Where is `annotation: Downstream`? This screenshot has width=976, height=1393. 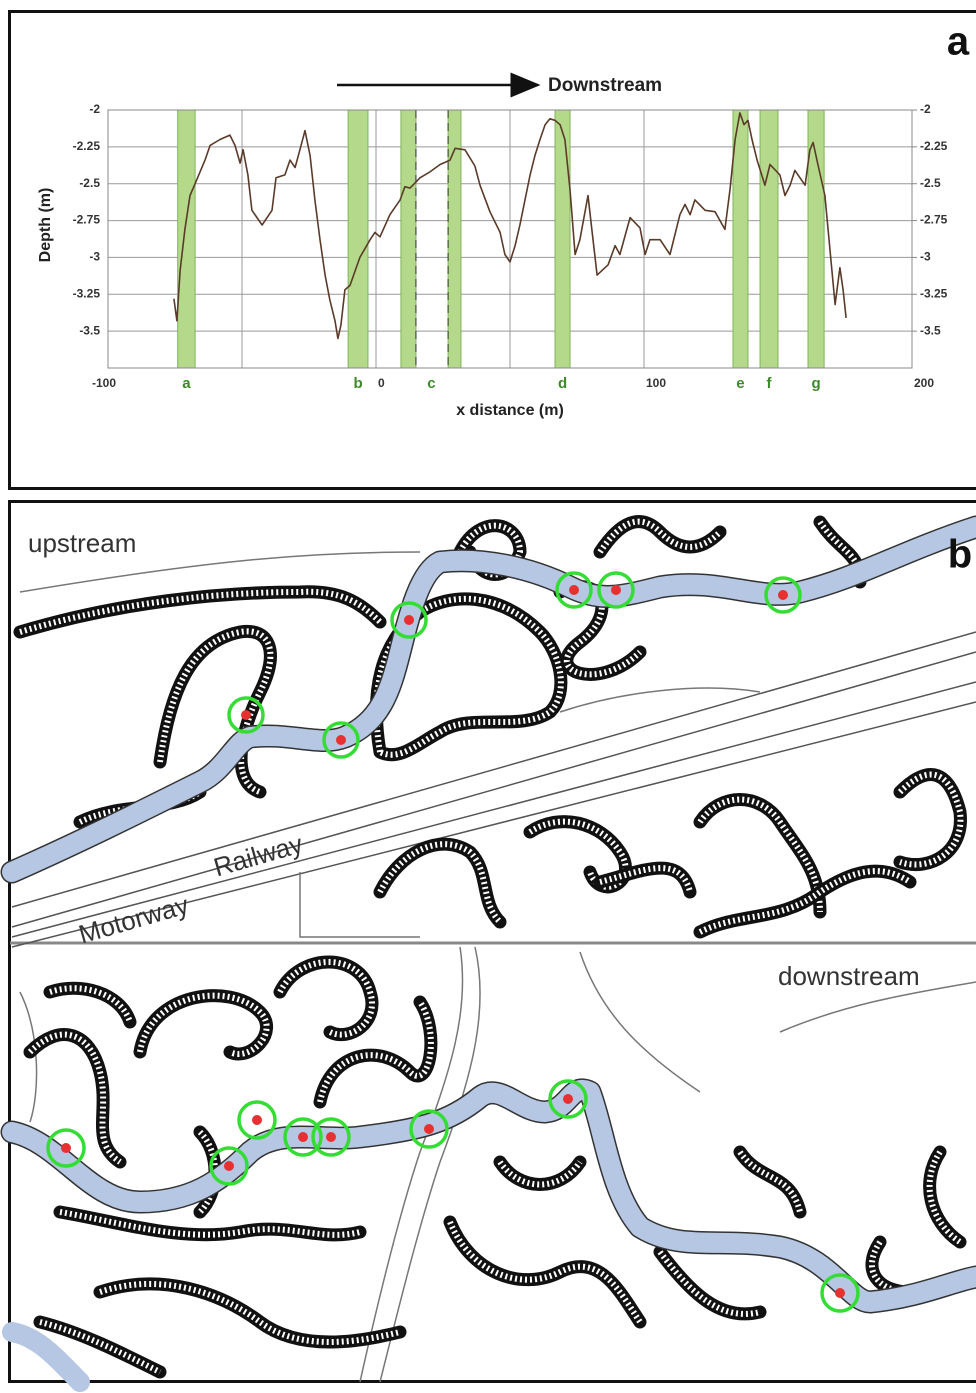 annotation: Downstream is located at coordinates (605, 85).